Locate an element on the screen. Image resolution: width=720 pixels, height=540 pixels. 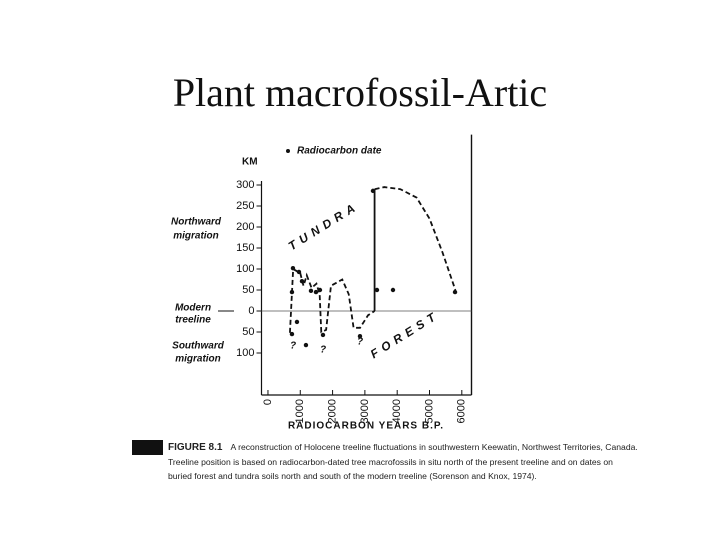
x-tick-label: 1000 is located at coordinates (300, 411).